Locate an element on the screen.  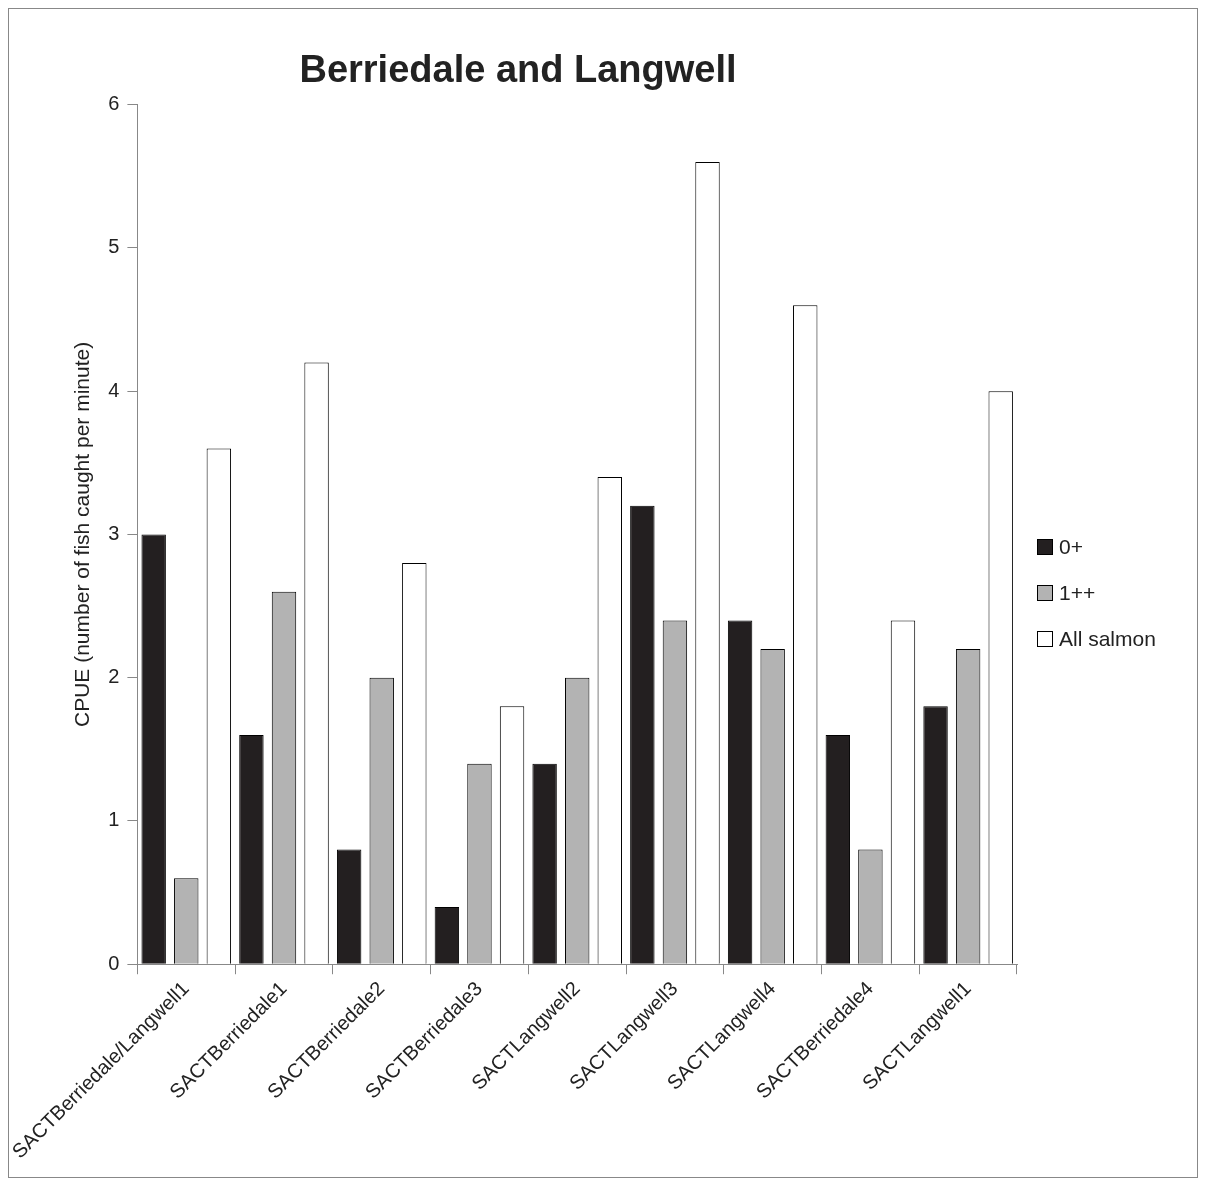
legend-label: 0+ is located at coordinates (1071, 547).